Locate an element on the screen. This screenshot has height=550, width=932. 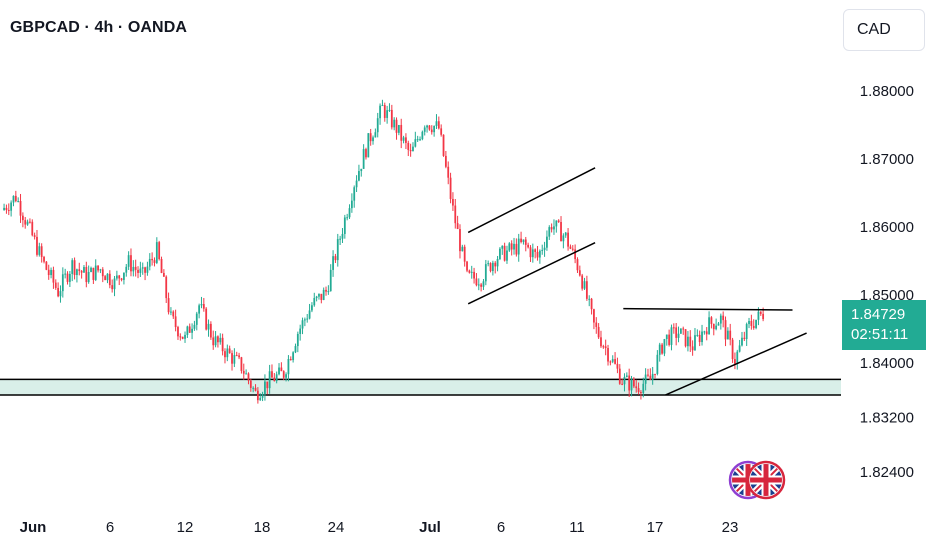
currency-button: CAD is located at coordinates (884, 30).